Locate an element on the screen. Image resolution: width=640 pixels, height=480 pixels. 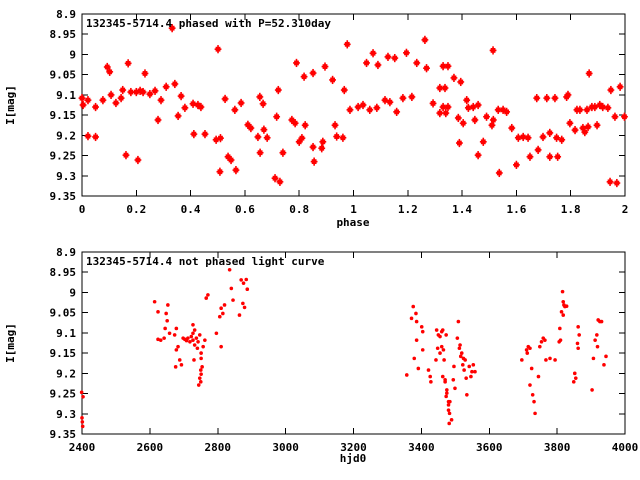
y-tick-label: 9.25 is located at coordinates (63, 394).